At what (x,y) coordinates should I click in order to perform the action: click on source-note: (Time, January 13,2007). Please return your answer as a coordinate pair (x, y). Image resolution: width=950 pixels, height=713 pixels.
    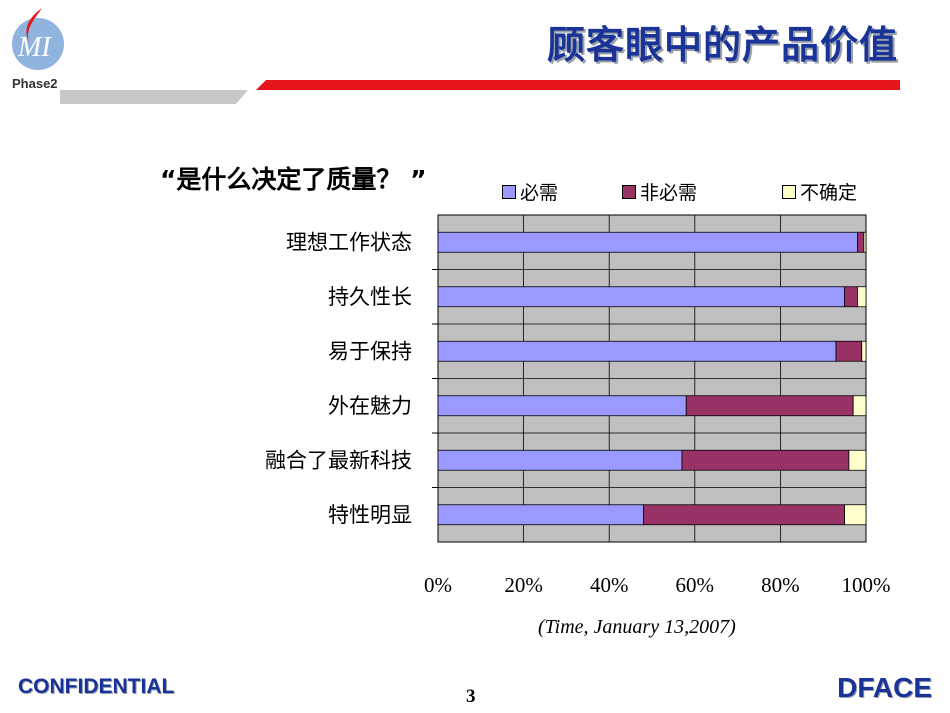
    Looking at the image, I should click on (637, 627).